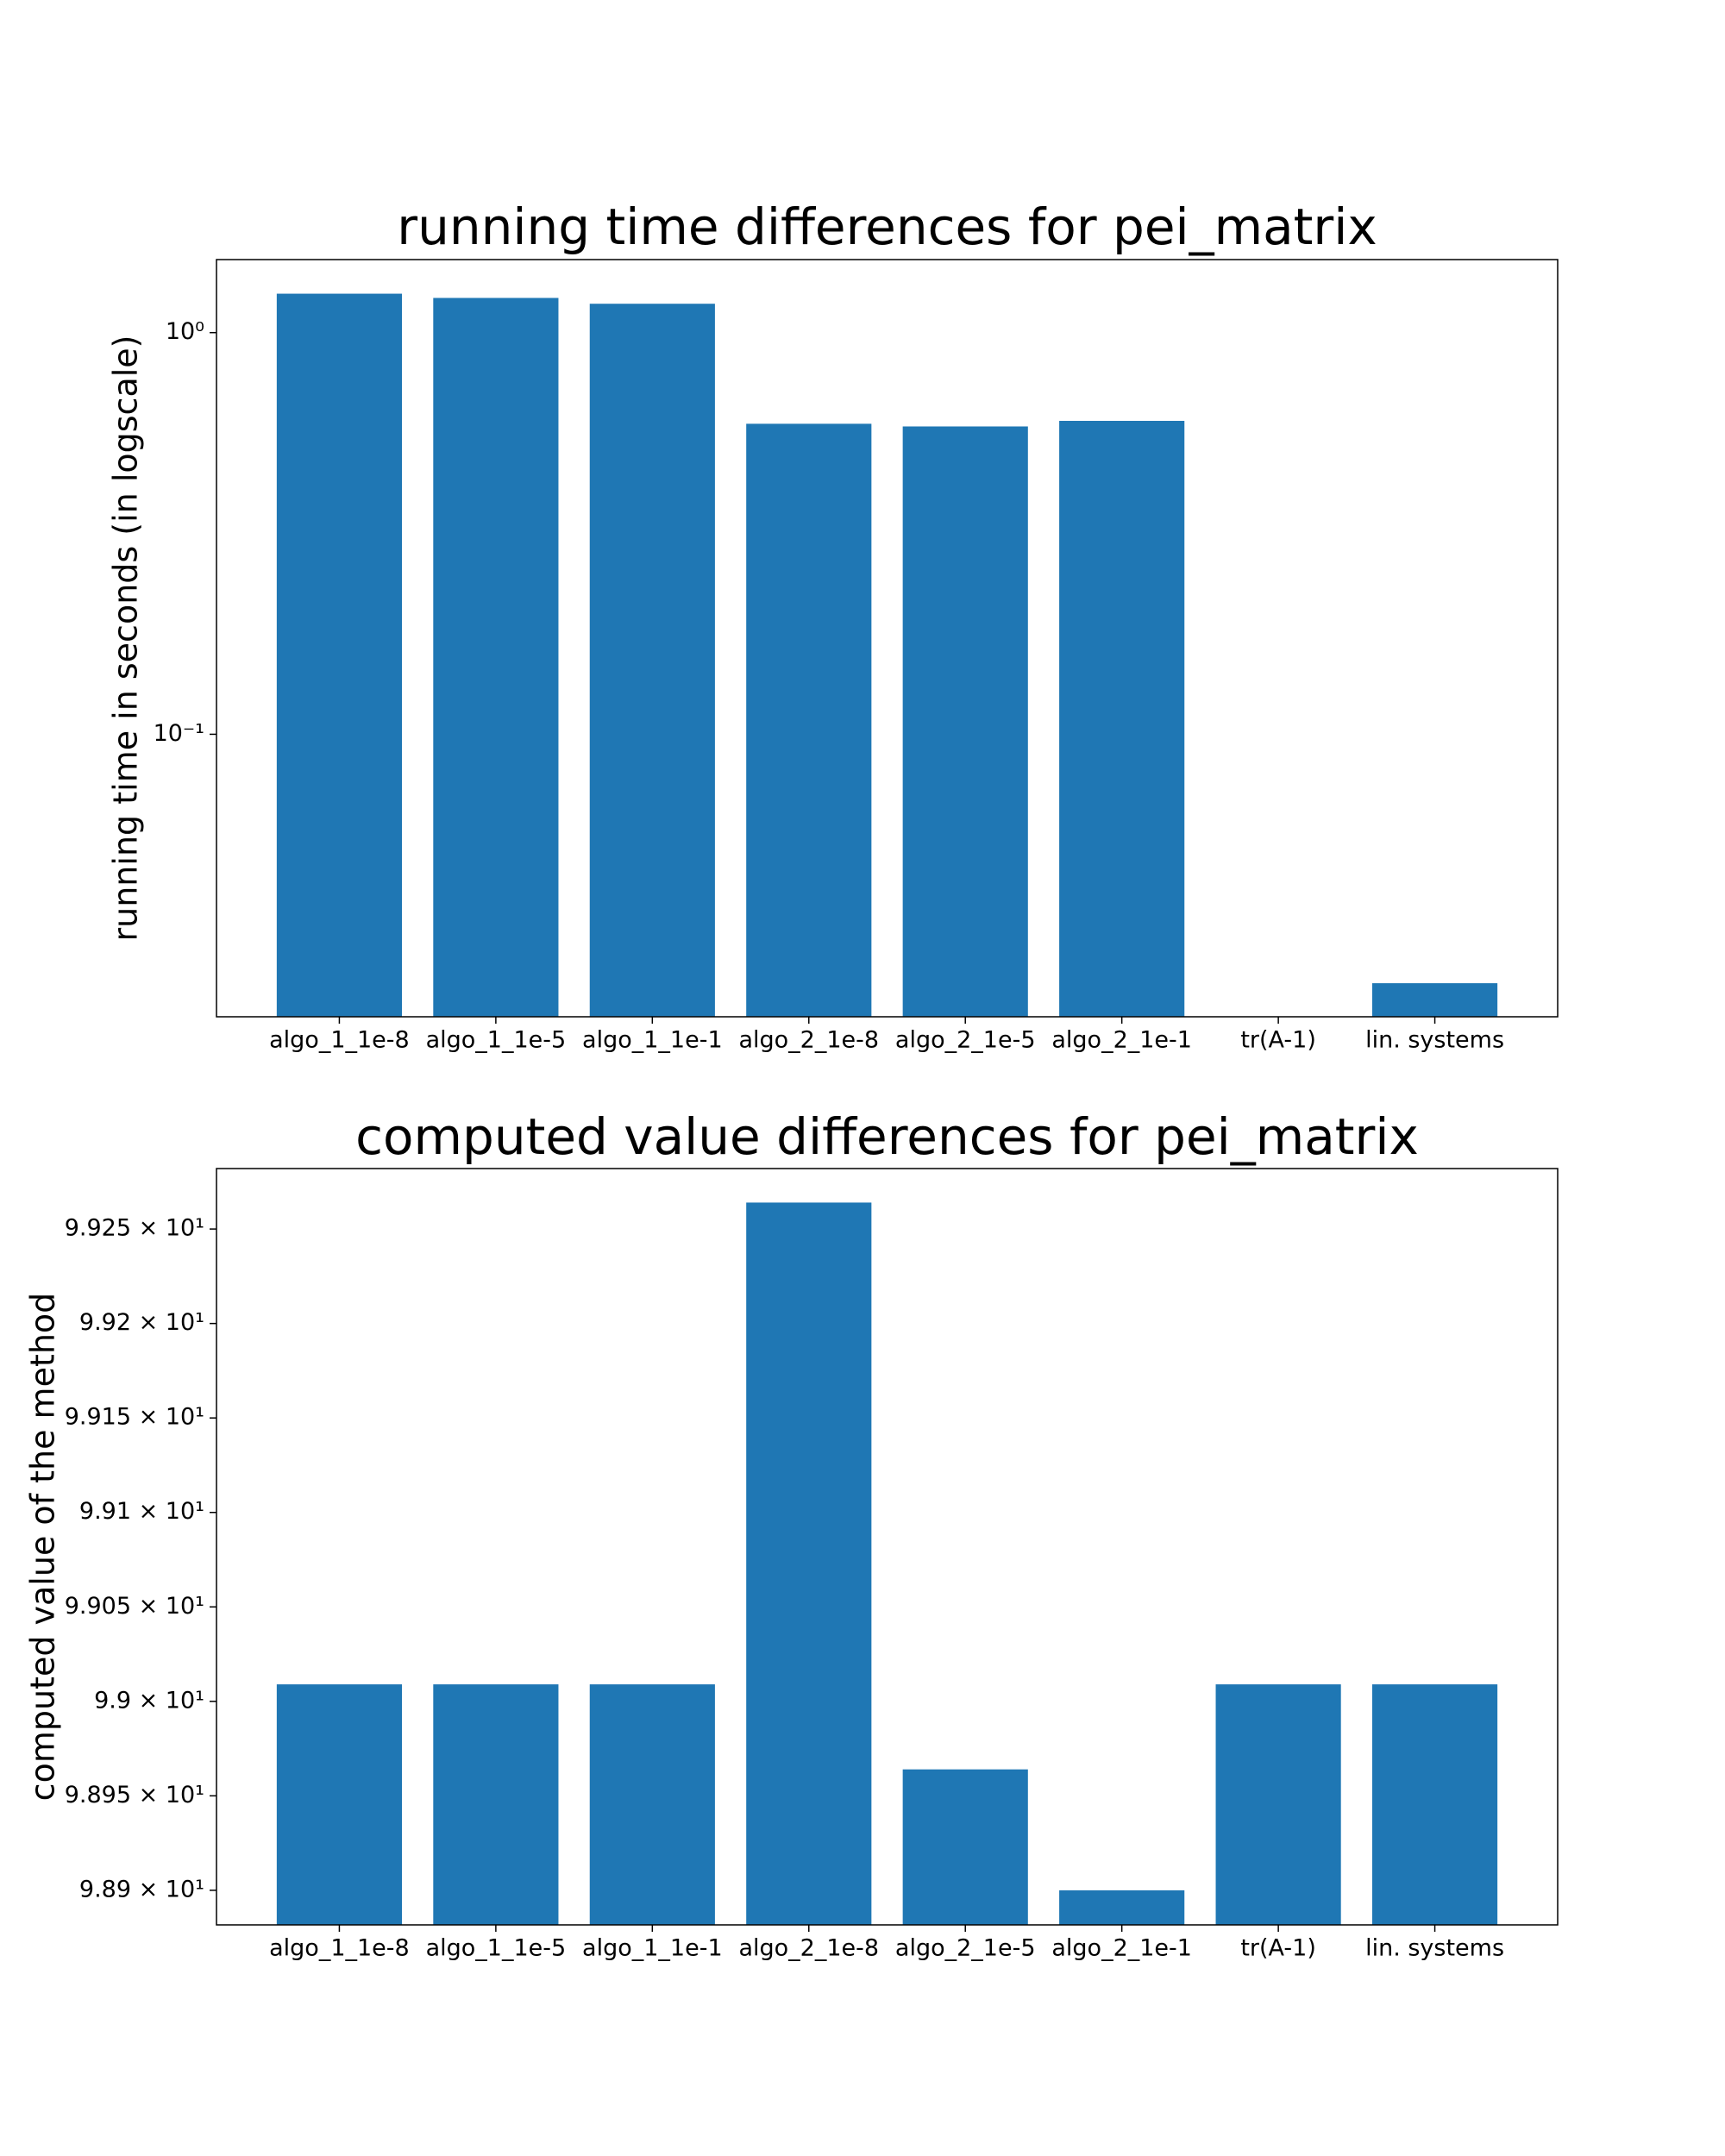  What do you see at coordinates (134, 1228) in the screenshot?
I see `y-tick-label: 9.925 × 10¹` at bounding box center [134, 1228].